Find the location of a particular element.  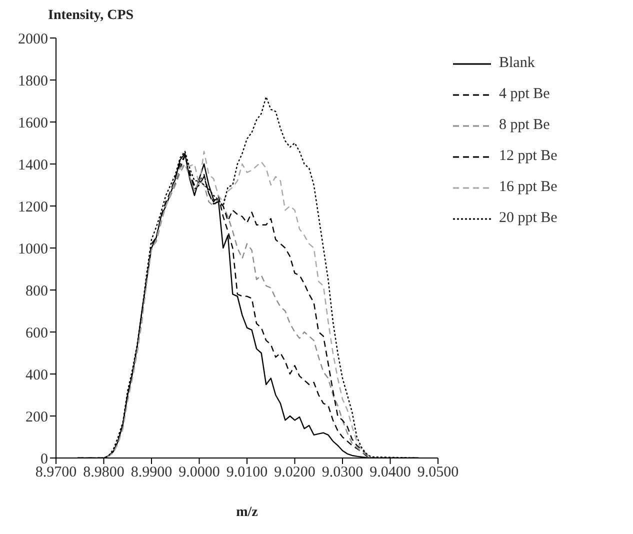

x-tick-label: 9.0300 is located at coordinates (343, 472).